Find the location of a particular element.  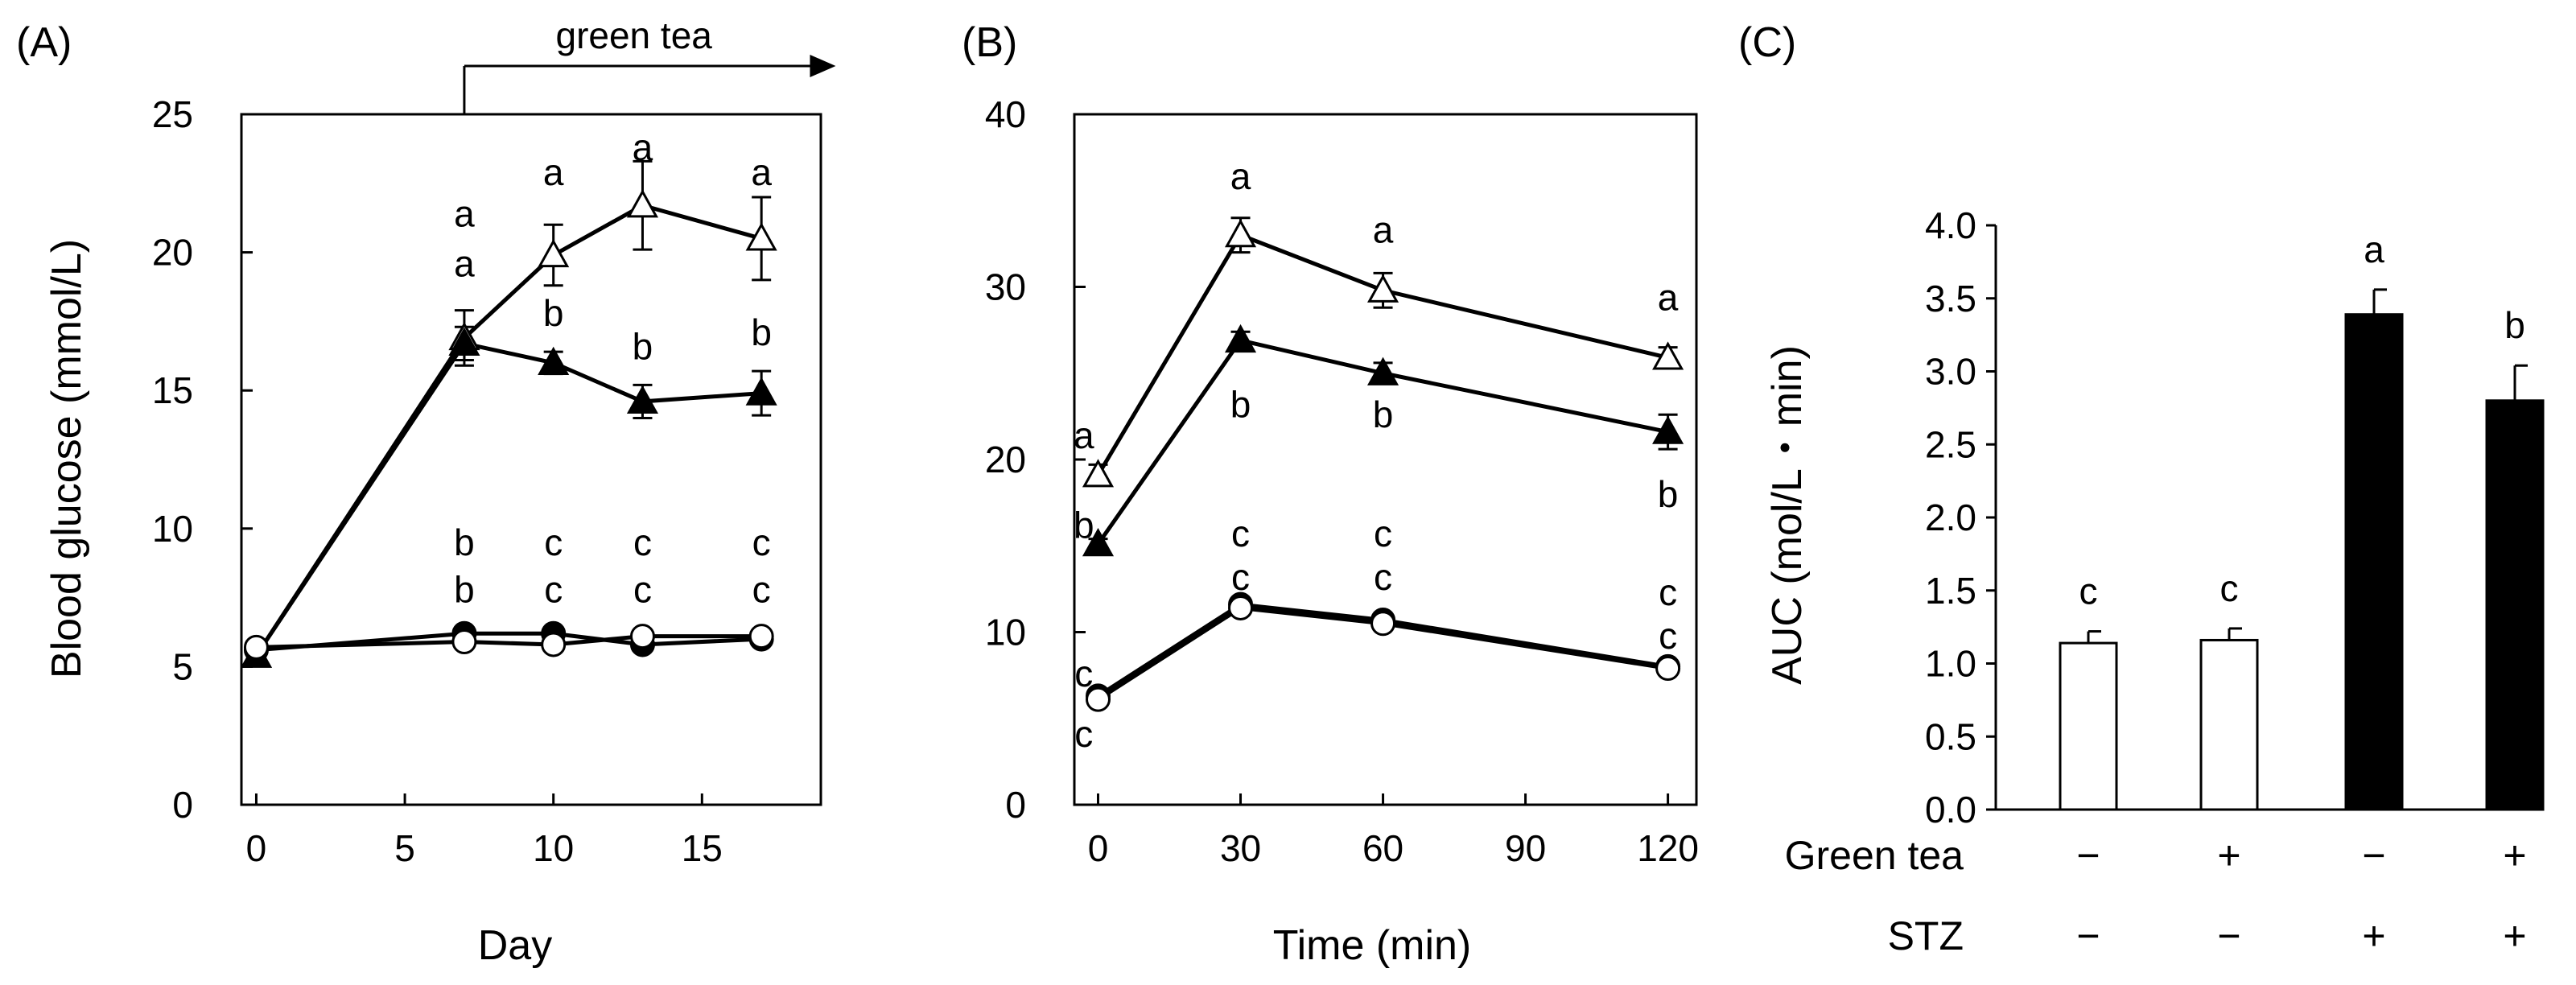

panel-b-y-tick-label: 30 is located at coordinates (1005, 287).